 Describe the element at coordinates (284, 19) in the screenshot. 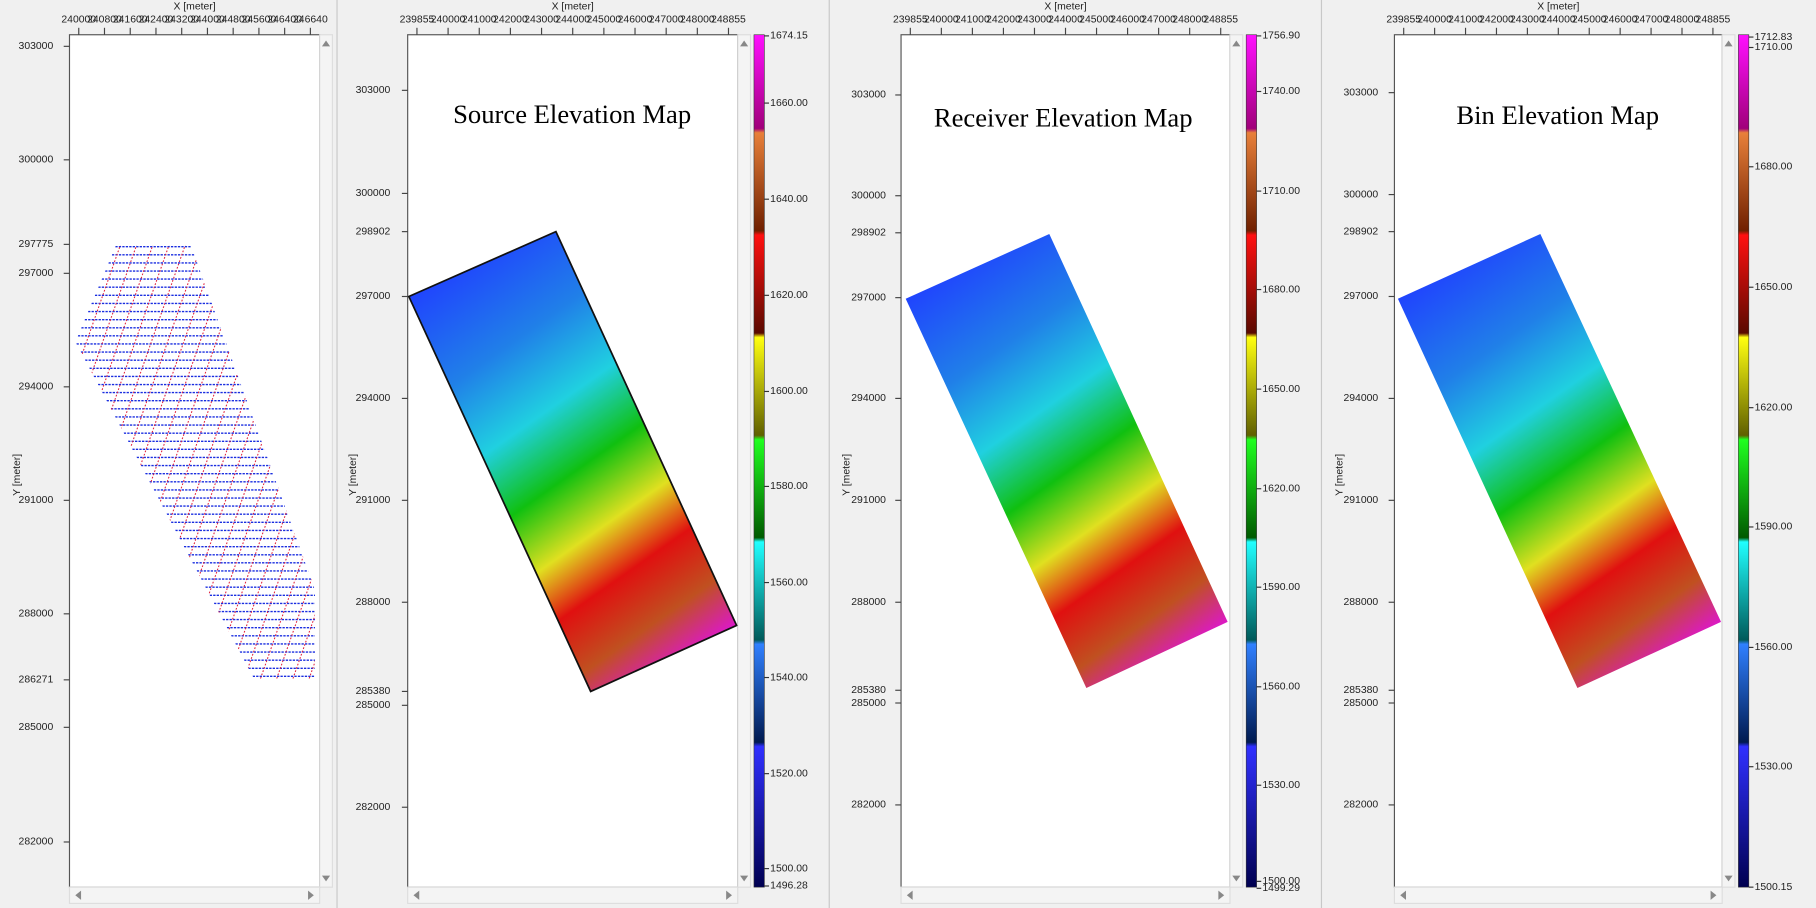

I see `x-tick-label: 246400` at that location.